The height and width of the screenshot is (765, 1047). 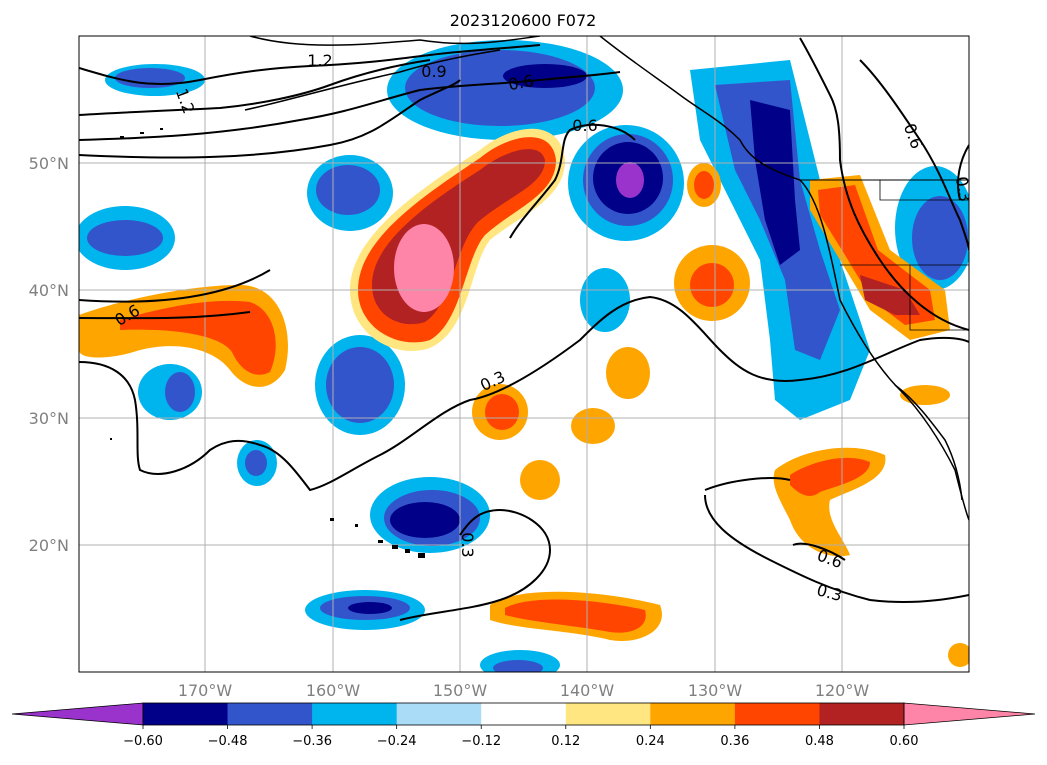 What do you see at coordinates (397, 741) in the screenshot?
I see `colorbar-tick-label: −0.24` at bounding box center [397, 741].